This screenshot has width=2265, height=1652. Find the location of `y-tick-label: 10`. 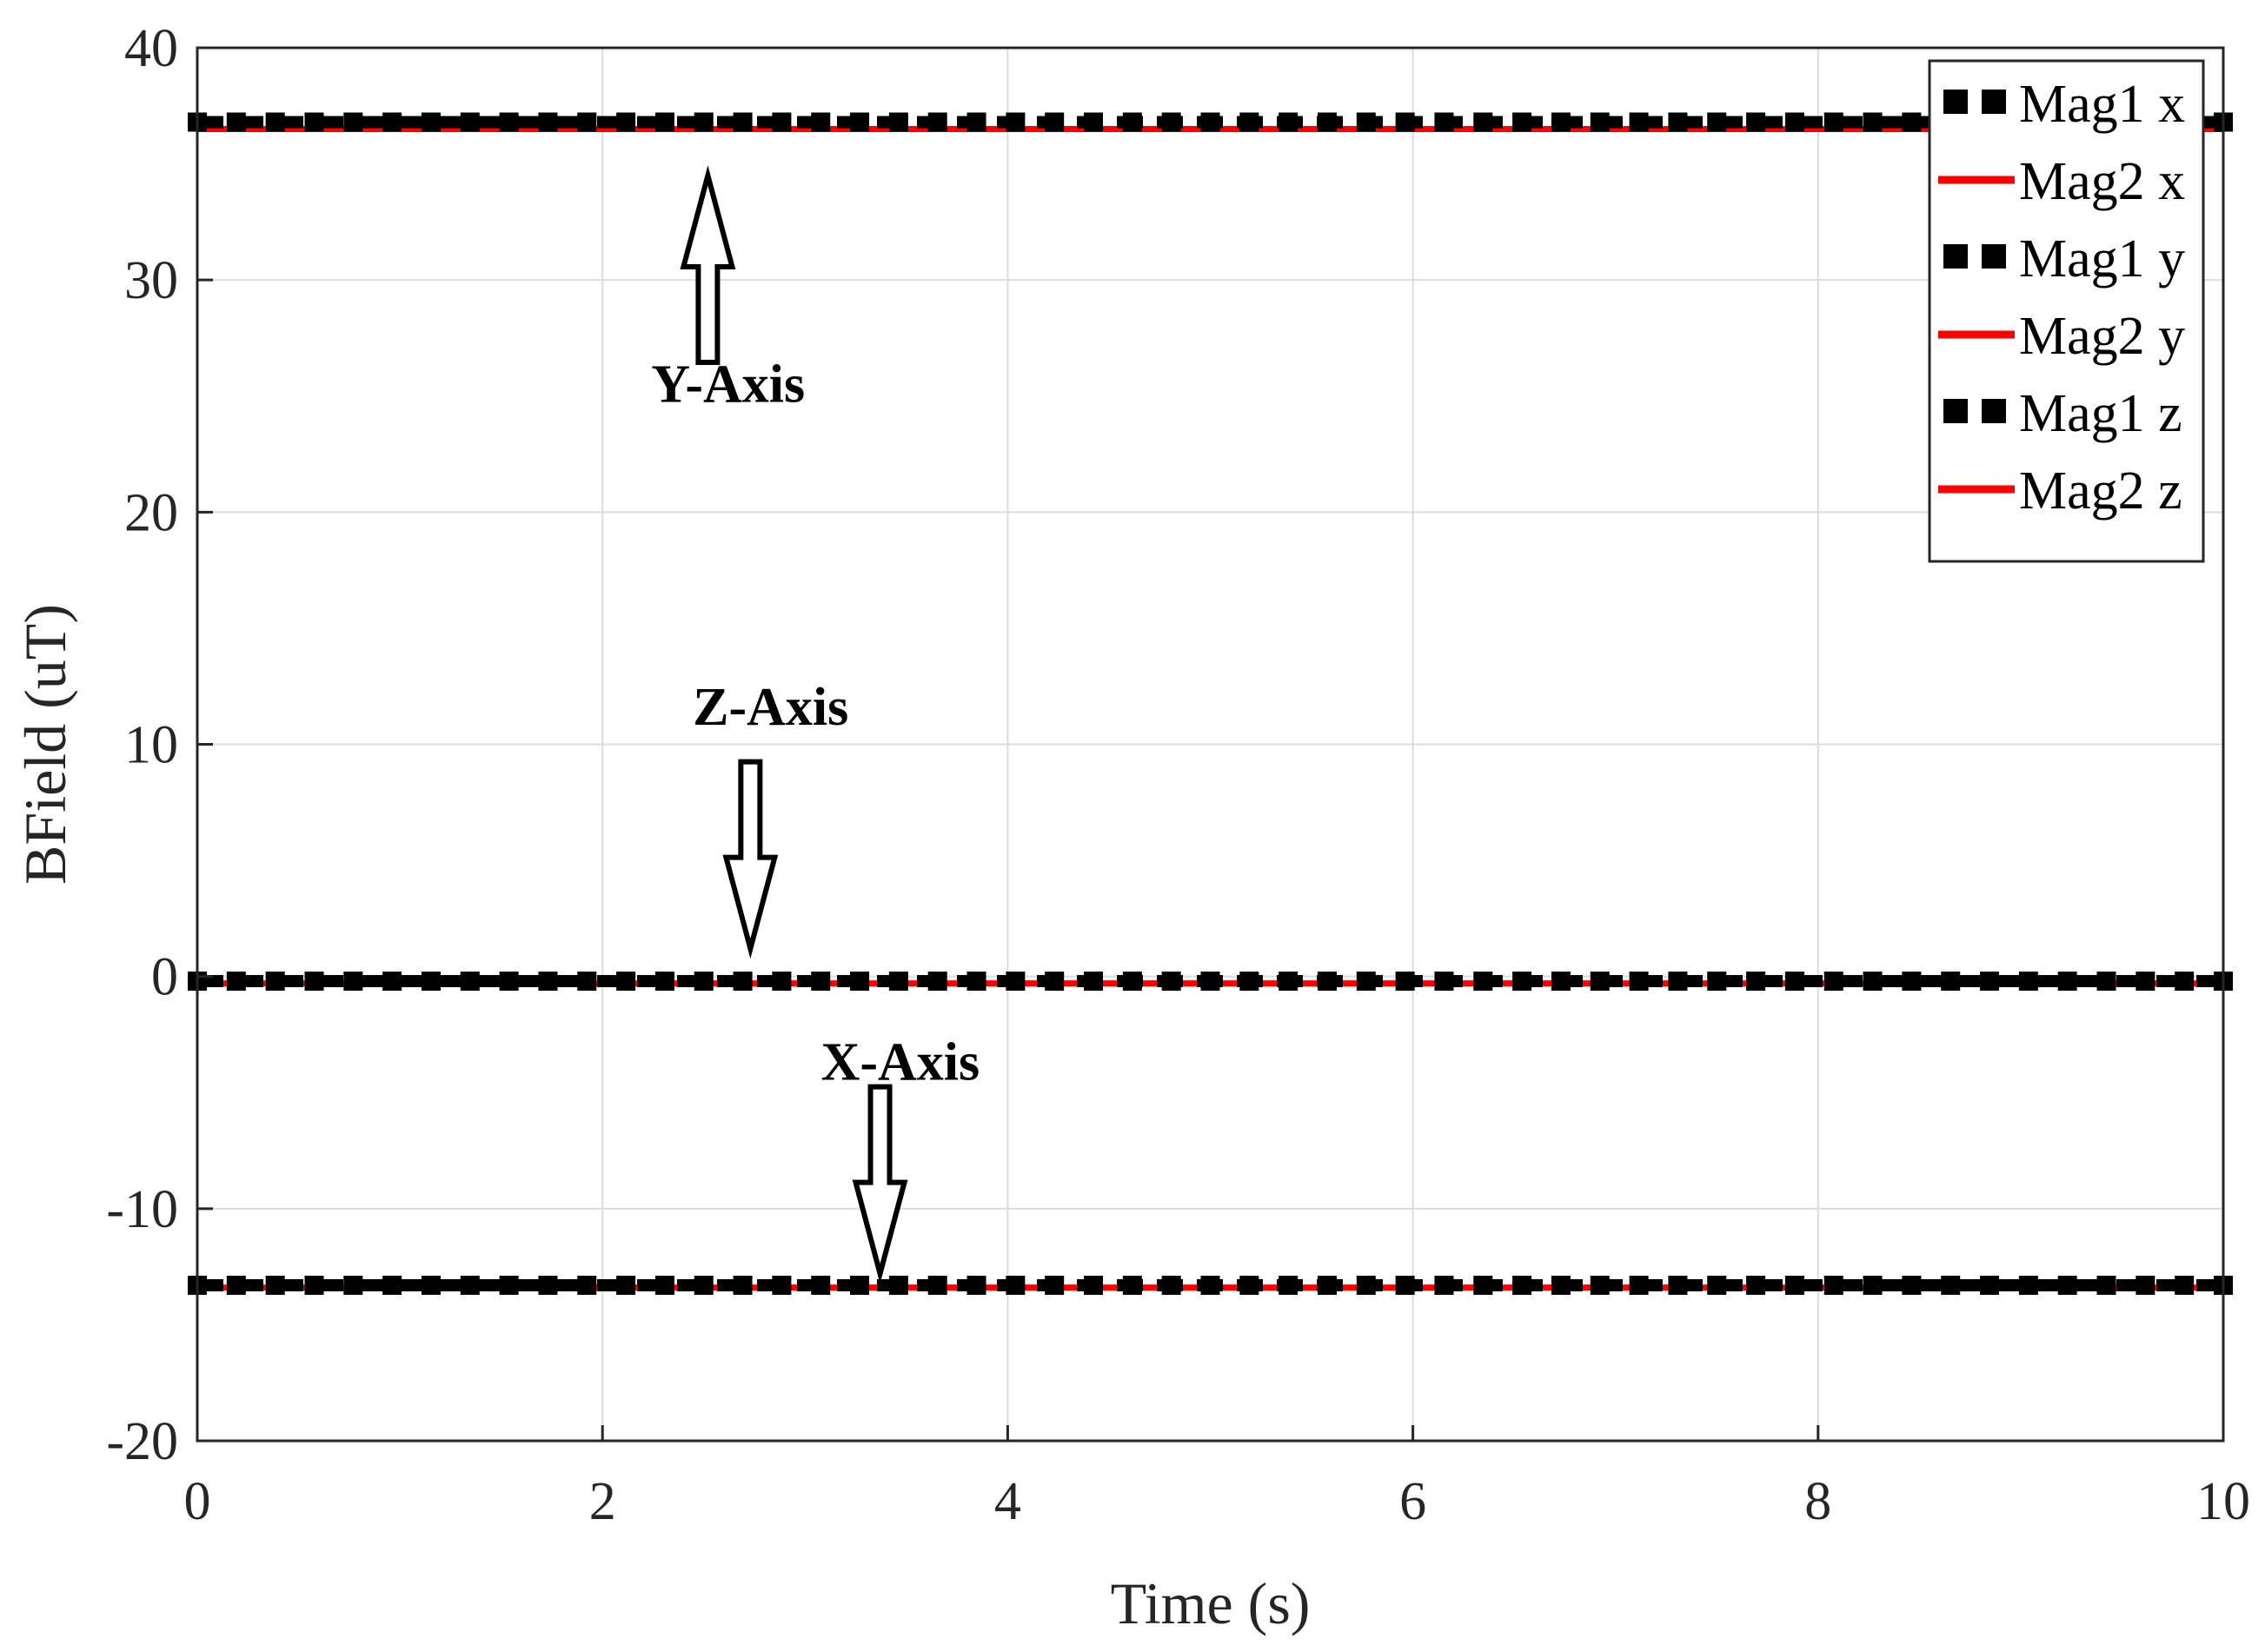

y-tick-label: 10 is located at coordinates (151, 745).